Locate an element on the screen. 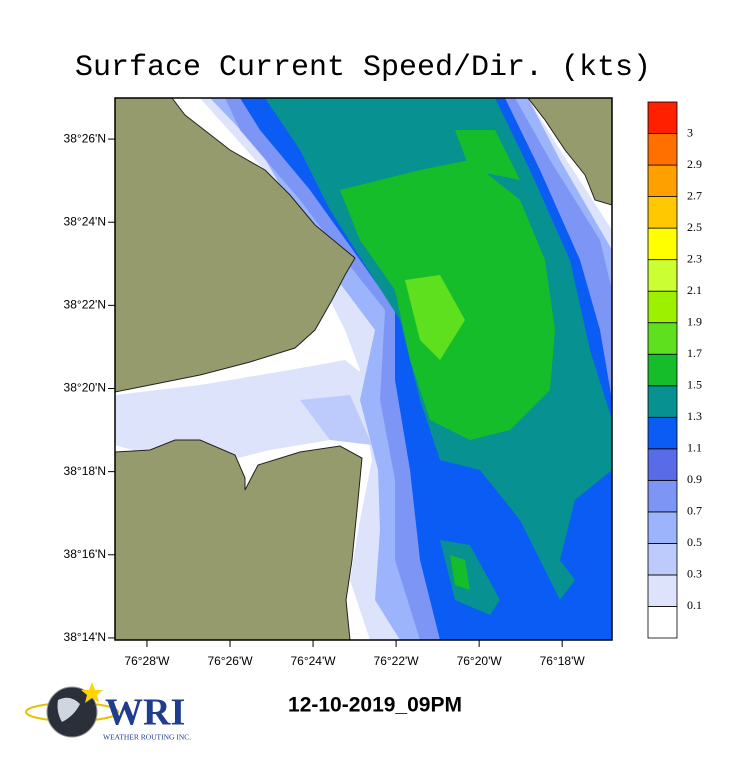 Image resolution: width=756 pixels, height=770 pixels. y-tick-label: 38°22'N is located at coordinates (85, 305).